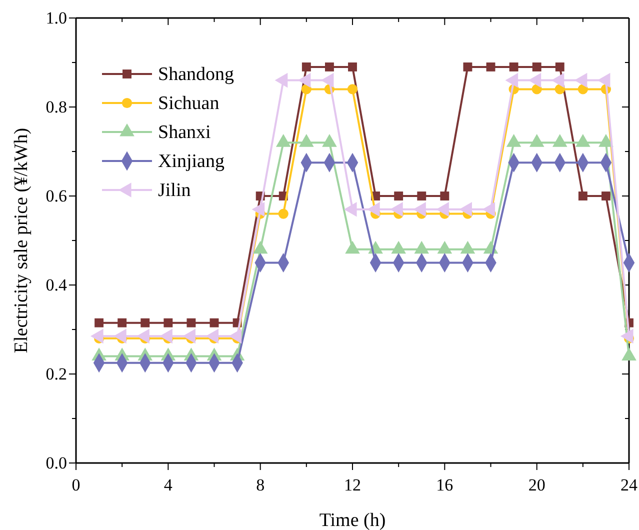 Image resolution: width=639 pixels, height=530 pixels. I want to click on y-tick-label: 0.0, so click(56, 462).